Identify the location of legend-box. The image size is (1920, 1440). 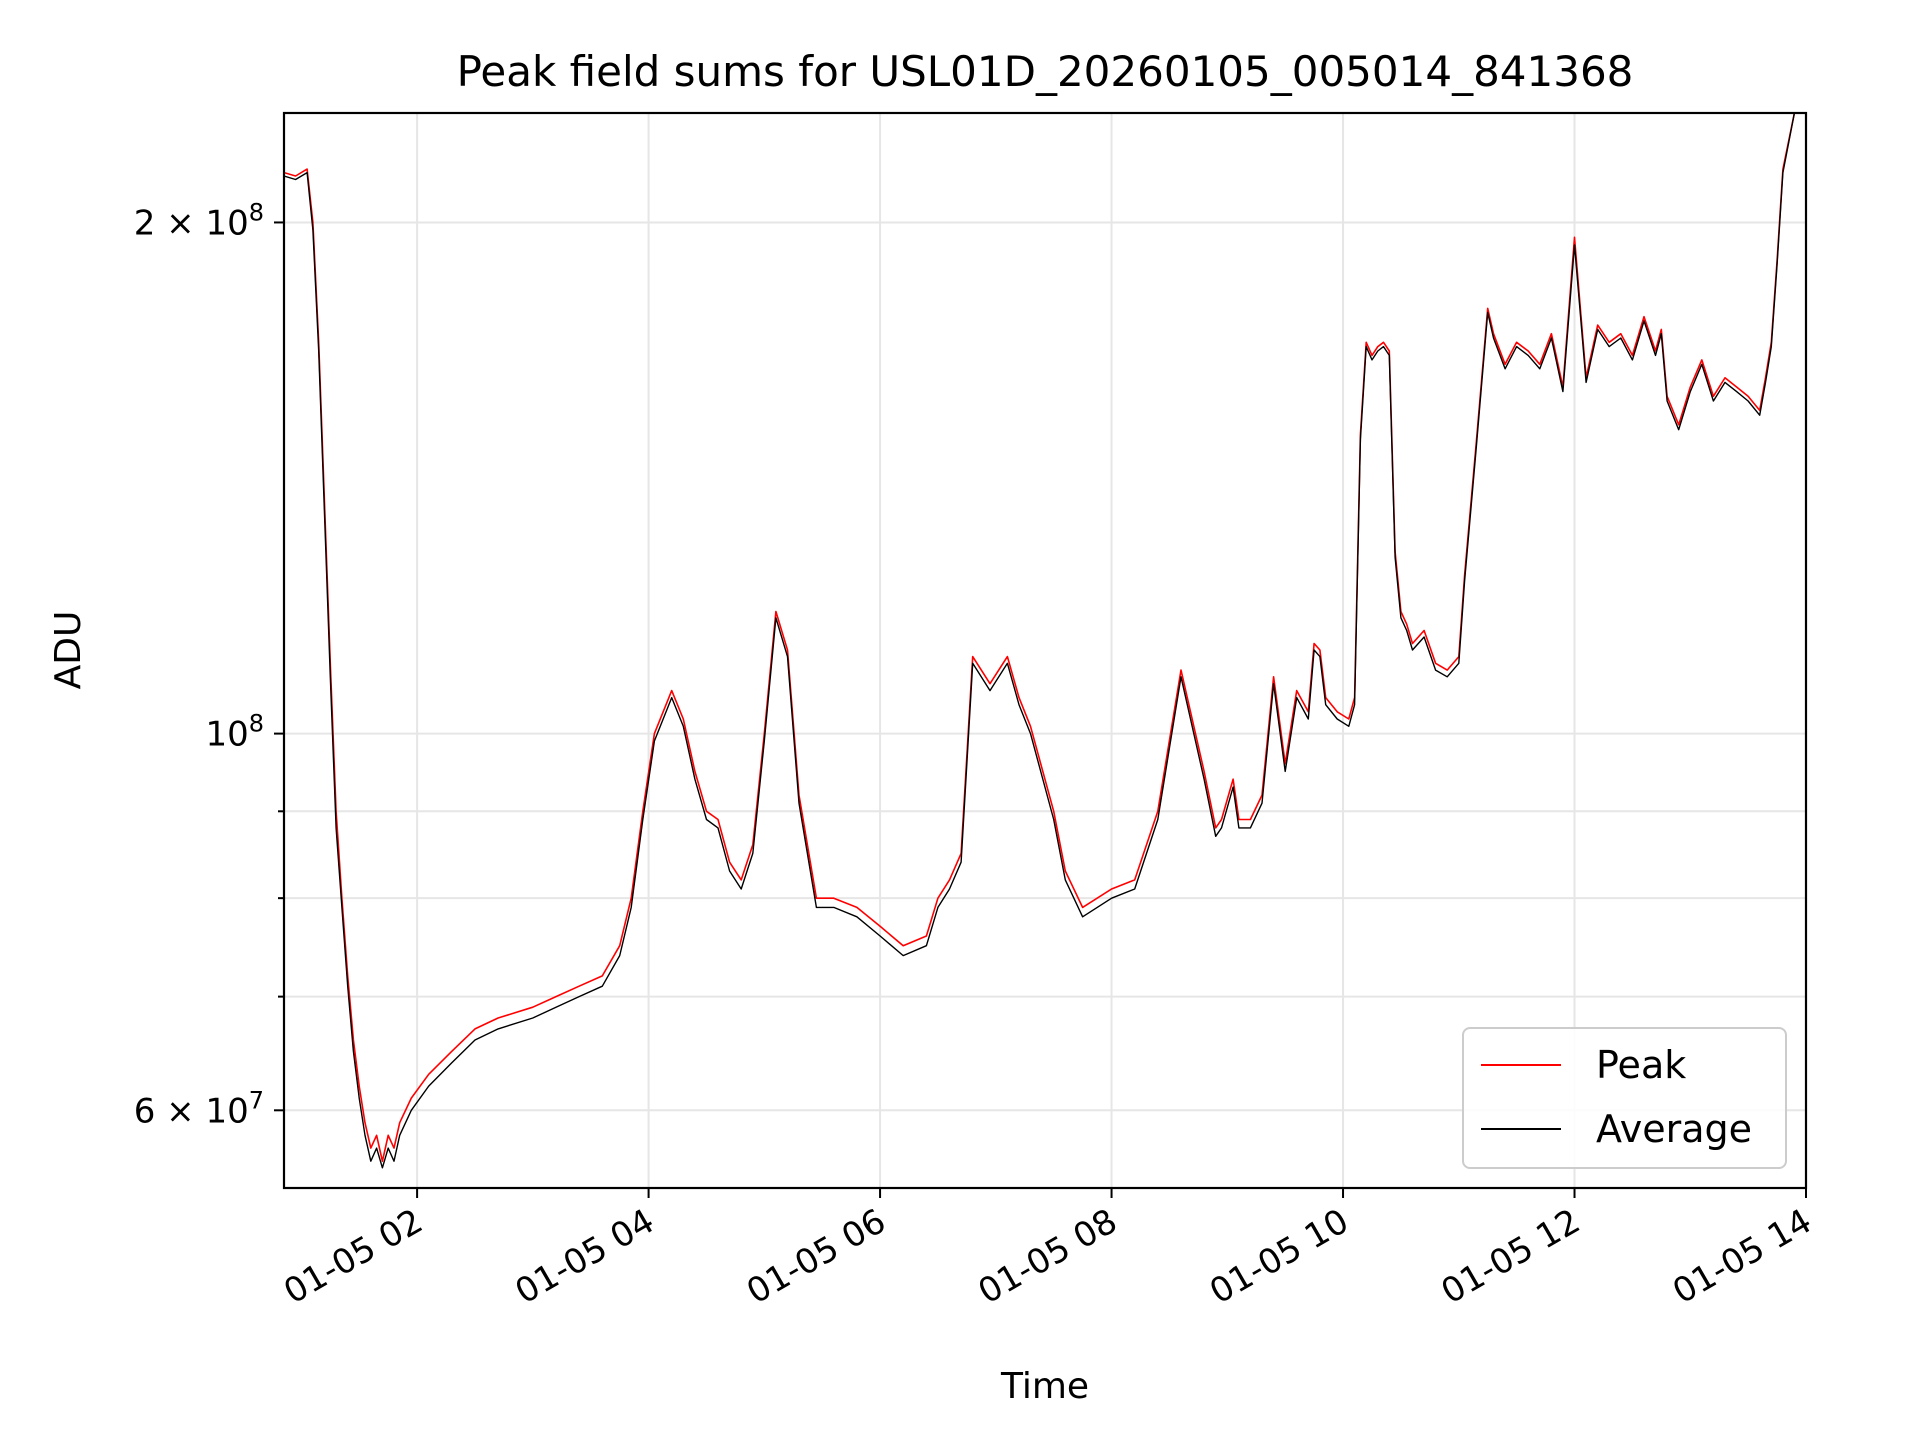
(1624, 1098).